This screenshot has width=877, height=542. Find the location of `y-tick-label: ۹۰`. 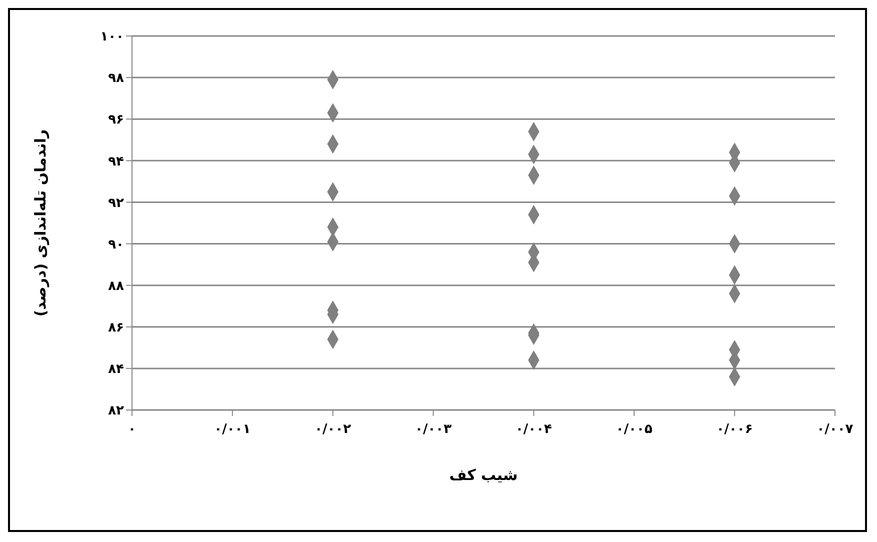

y-tick-label: ۹۰ is located at coordinates (116, 244).